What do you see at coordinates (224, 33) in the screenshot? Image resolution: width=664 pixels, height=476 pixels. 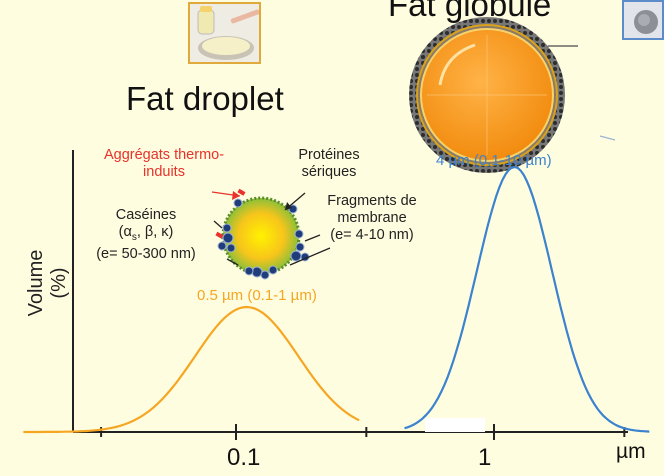 I see `baby-formula-photo` at bounding box center [224, 33].